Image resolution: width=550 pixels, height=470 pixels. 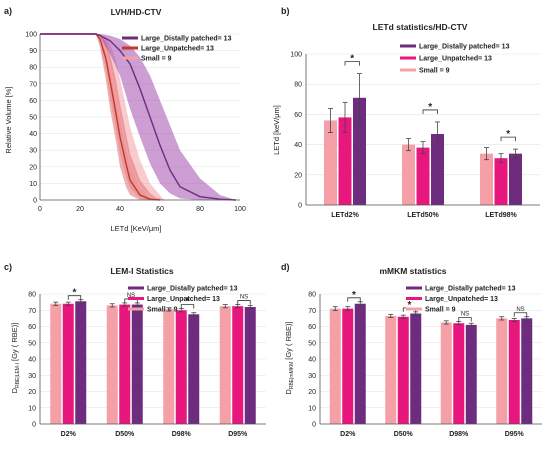 I want to click on panel-a-legend-label: Large_Unpatched= 13, so click(x=177, y=49).